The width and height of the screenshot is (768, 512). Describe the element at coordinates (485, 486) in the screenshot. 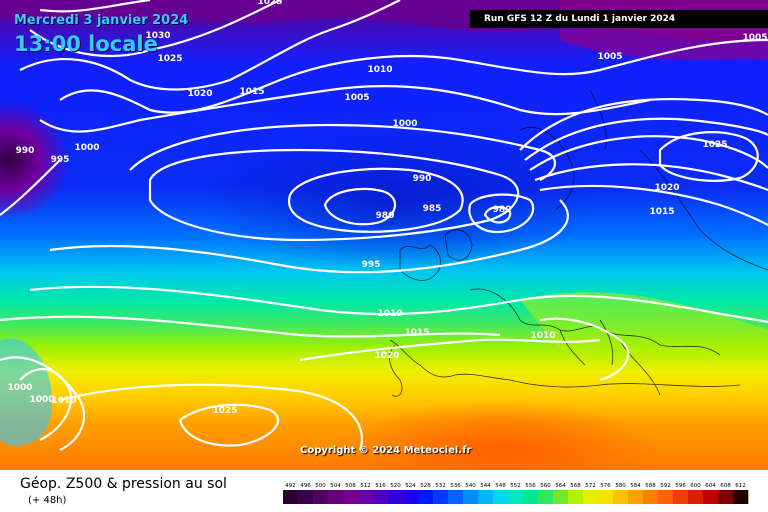

I see `scale-tick-label: 544` at that location.